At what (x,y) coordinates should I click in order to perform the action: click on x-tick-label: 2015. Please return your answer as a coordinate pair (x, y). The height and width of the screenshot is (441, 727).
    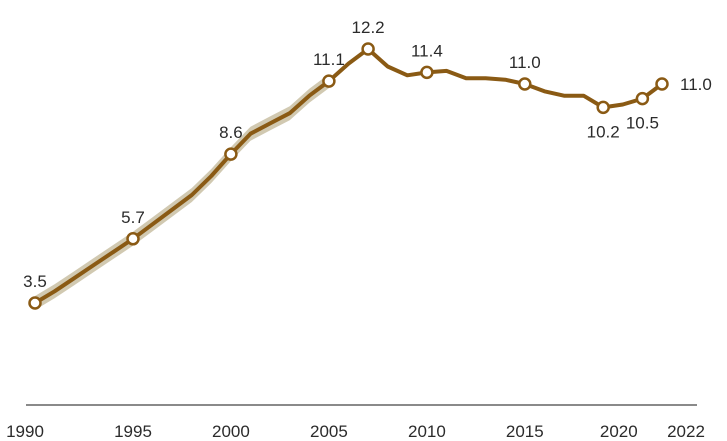
    Looking at the image, I should click on (525, 431).